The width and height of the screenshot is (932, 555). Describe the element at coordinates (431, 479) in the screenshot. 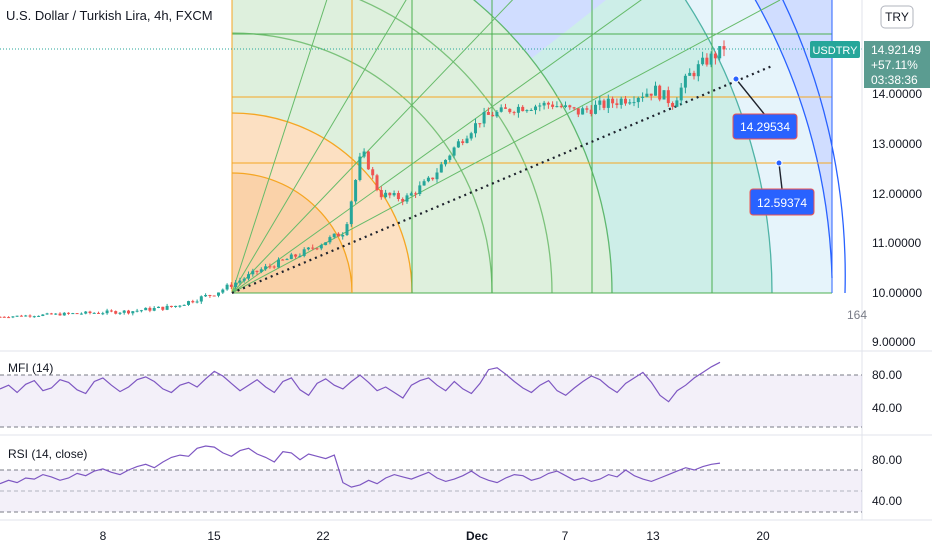

I see `rsi-pane` at that location.